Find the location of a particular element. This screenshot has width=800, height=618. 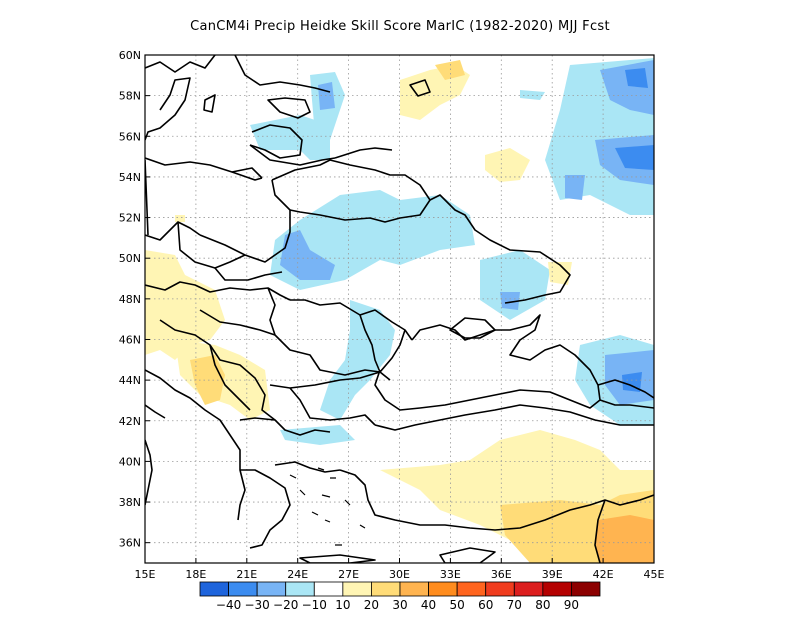

border-baltic is located at coordinates (292, 155).